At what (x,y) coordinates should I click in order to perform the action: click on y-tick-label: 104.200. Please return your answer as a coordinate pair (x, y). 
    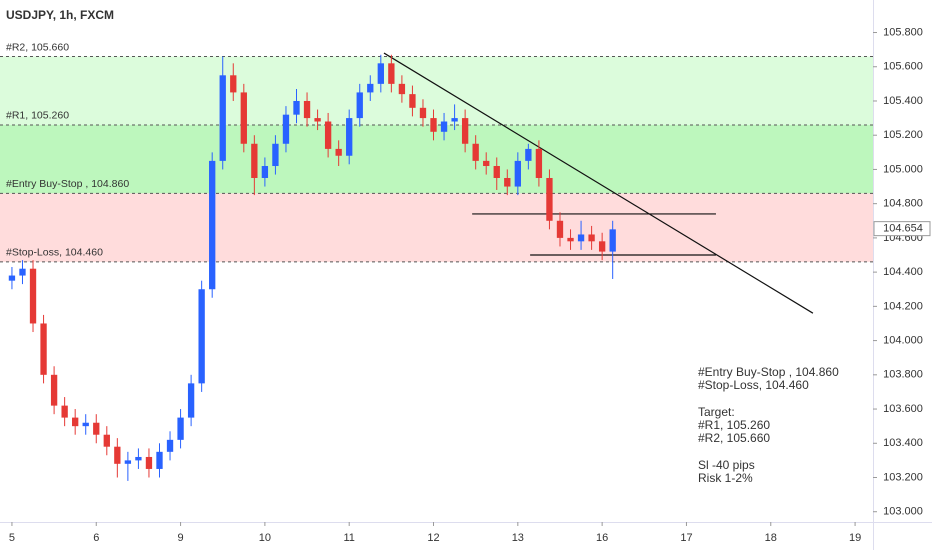
    Looking at the image, I should click on (903, 306).